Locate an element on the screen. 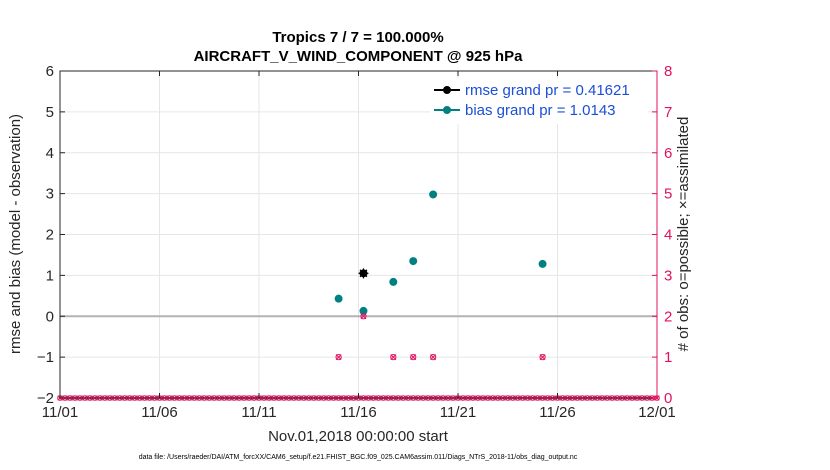 The image size is (830, 470). right-y-tick-label: 0 is located at coordinates (668, 398).